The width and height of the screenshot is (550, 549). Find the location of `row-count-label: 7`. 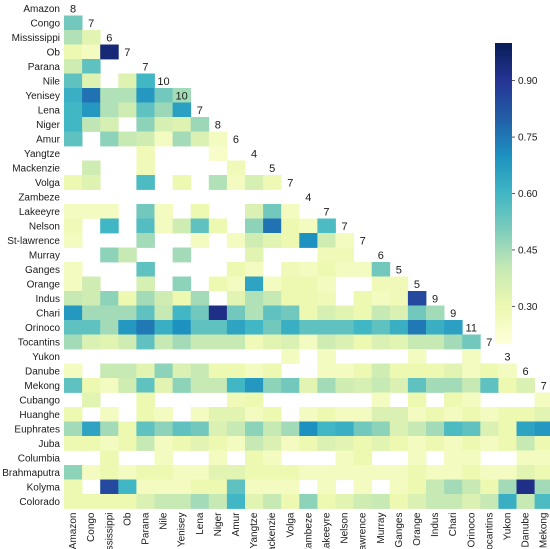

row-count-label: 7 is located at coordinates (145, 67).